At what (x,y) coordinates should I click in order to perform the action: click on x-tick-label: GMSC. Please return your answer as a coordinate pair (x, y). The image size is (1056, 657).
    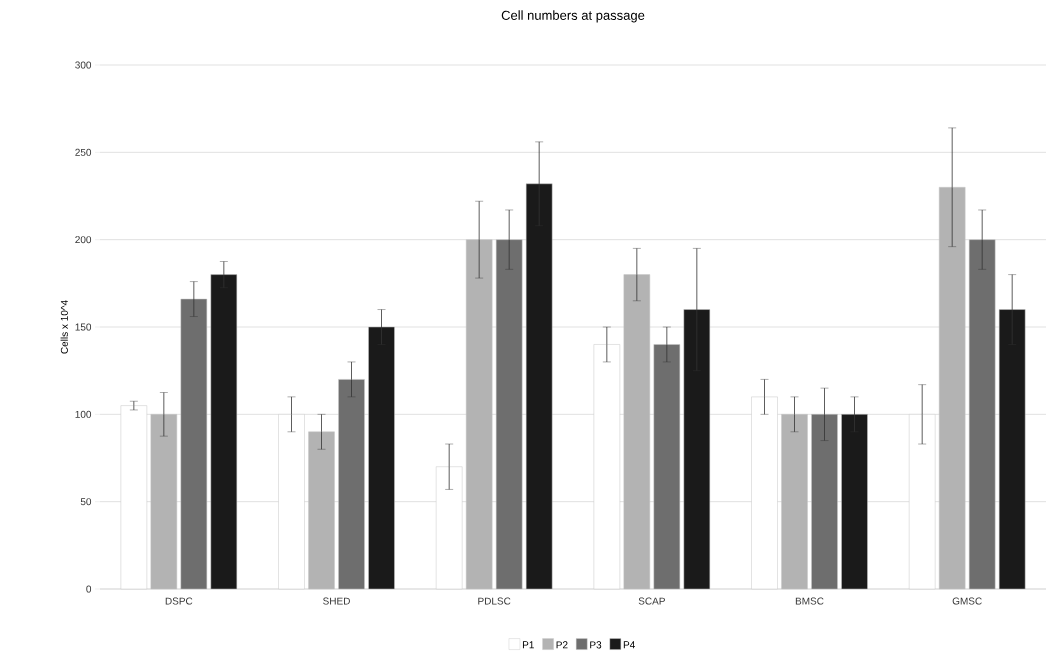
    Looking at the image, I should click on (967, 601).